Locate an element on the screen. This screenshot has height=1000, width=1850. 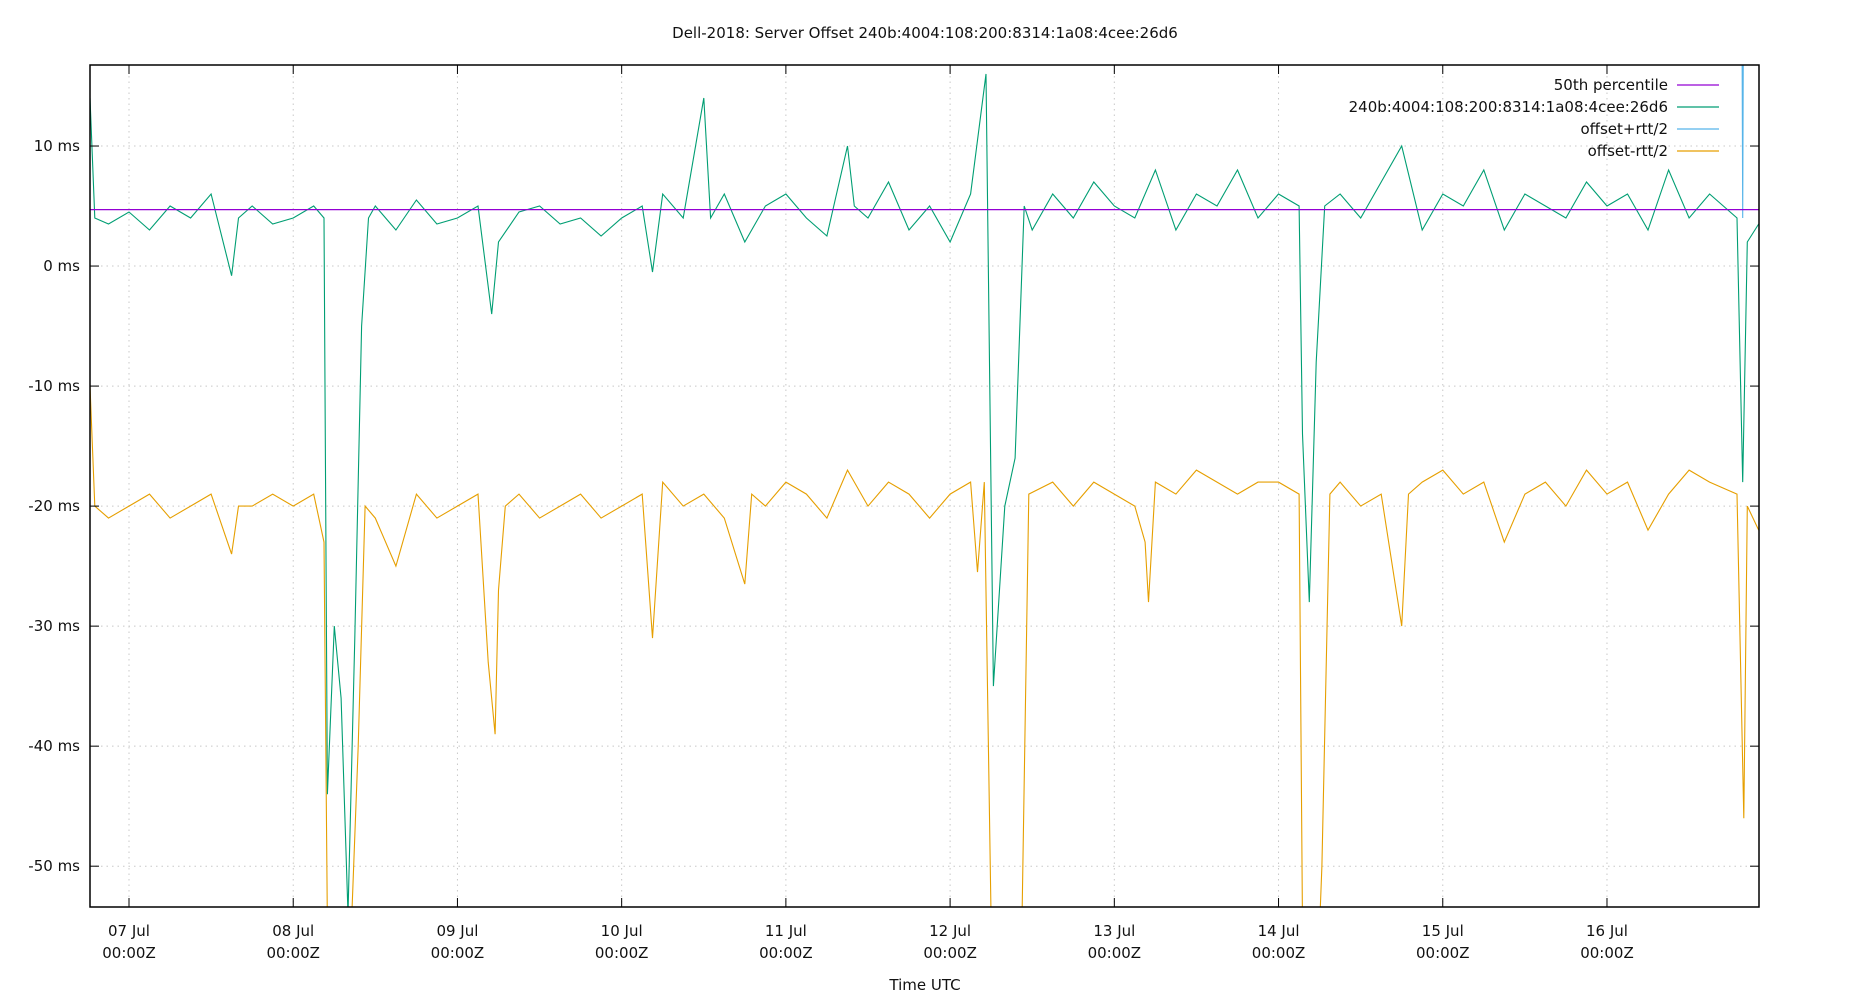
legend-label: offset-rtt/2 is located at coordinates (1628, 151).